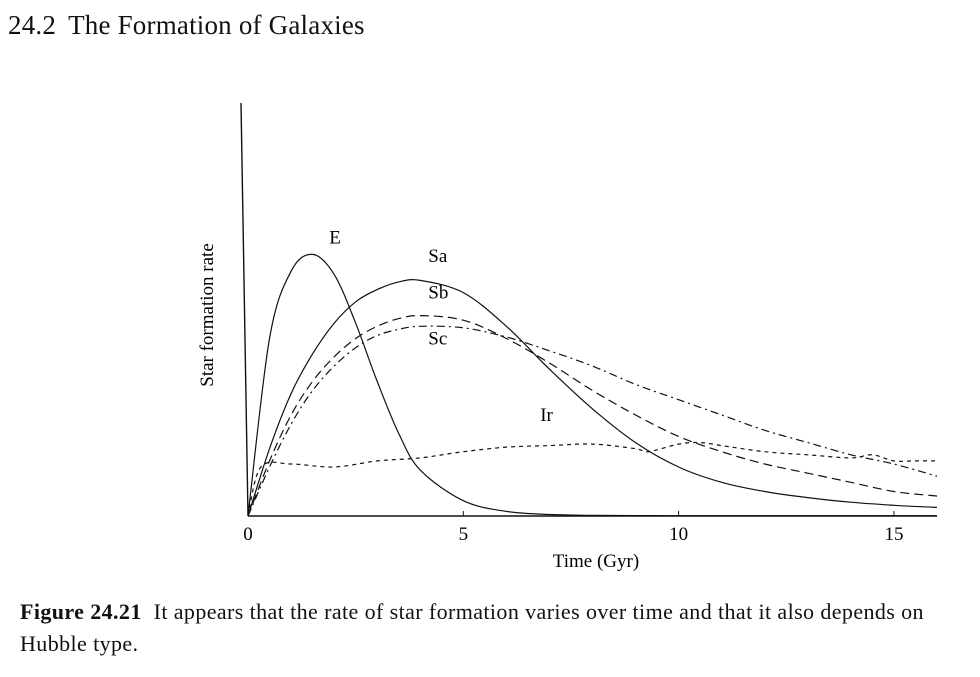 The width and height of the screenshot is (980, 677). I want to click on section-number: 24.2, so click(32, 25).